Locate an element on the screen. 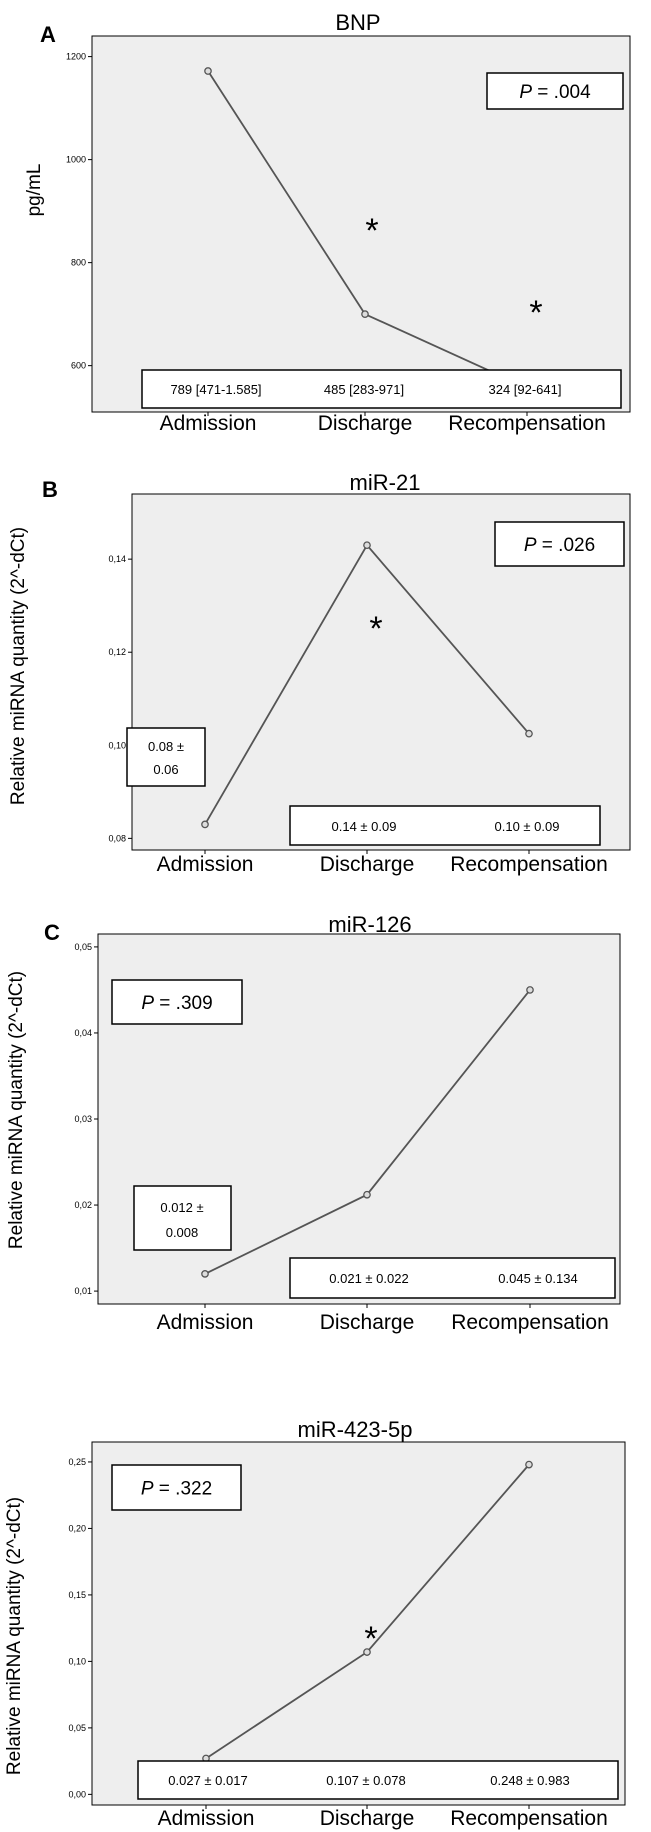 This screenshot has height=1832, width=651. p-value-text: P = .322 is located at coordinates (176, 1489).